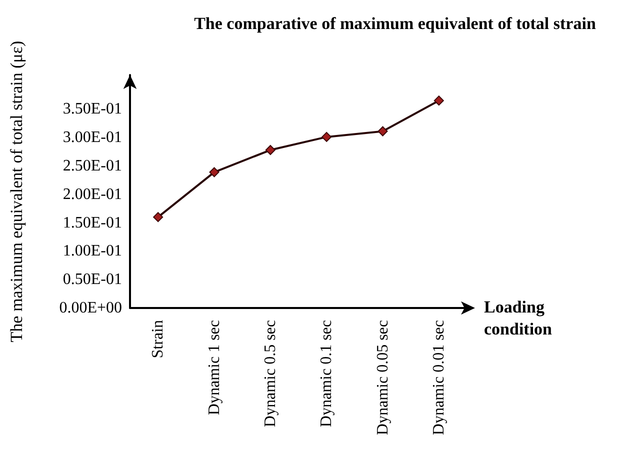  What do you see at coordinates (92, 194) in the screenshot?
I see `y-tick-label: 2.00E-01` at bounding box center [92, 194].